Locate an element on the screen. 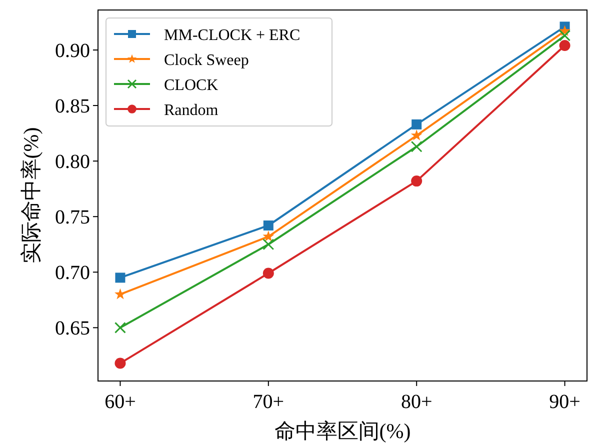  y-axis-title: 实际命中率(%) is located at coordinates (31, 195).